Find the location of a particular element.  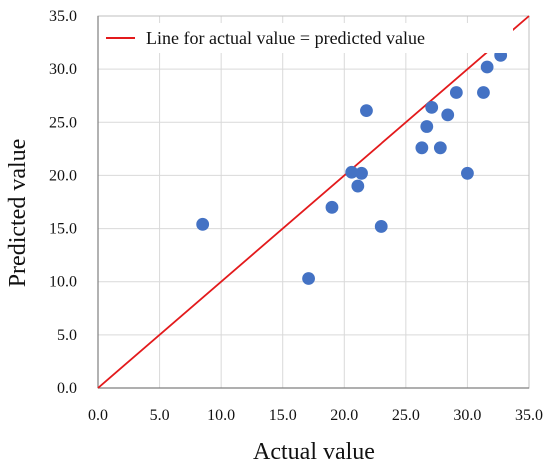

x-tick-label: 35.0 is located at coordinates (529, 415).